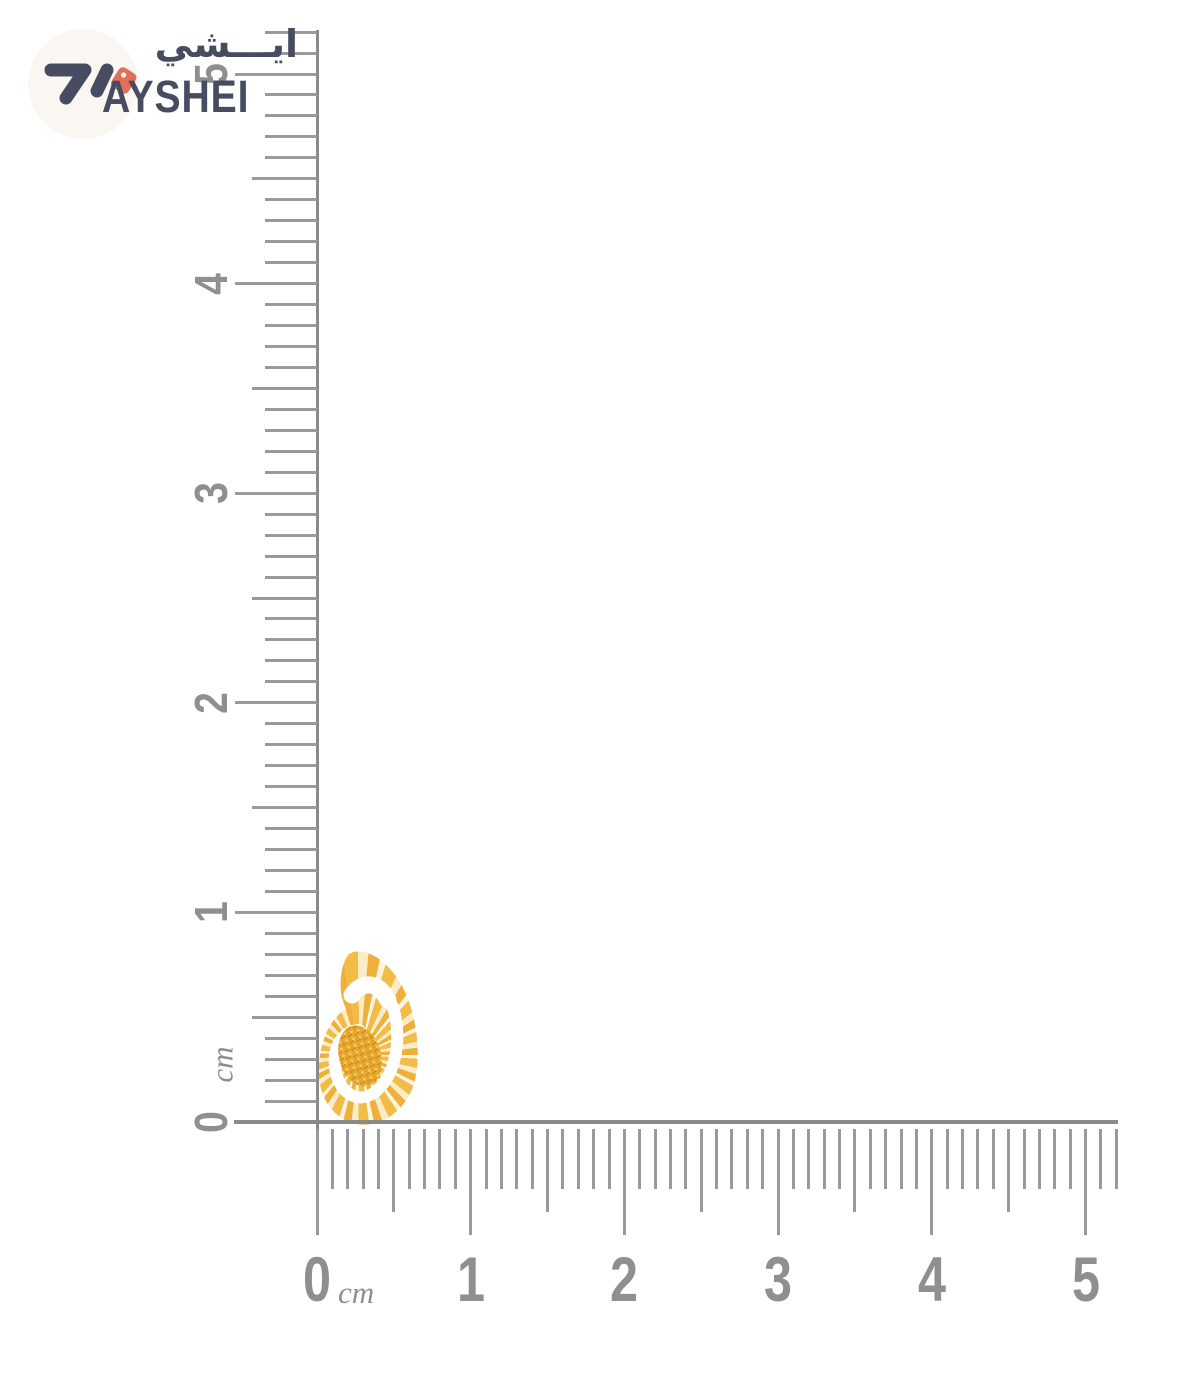  I want to click on horizontal-ruler-number-1: 1, so click(470, 1279).